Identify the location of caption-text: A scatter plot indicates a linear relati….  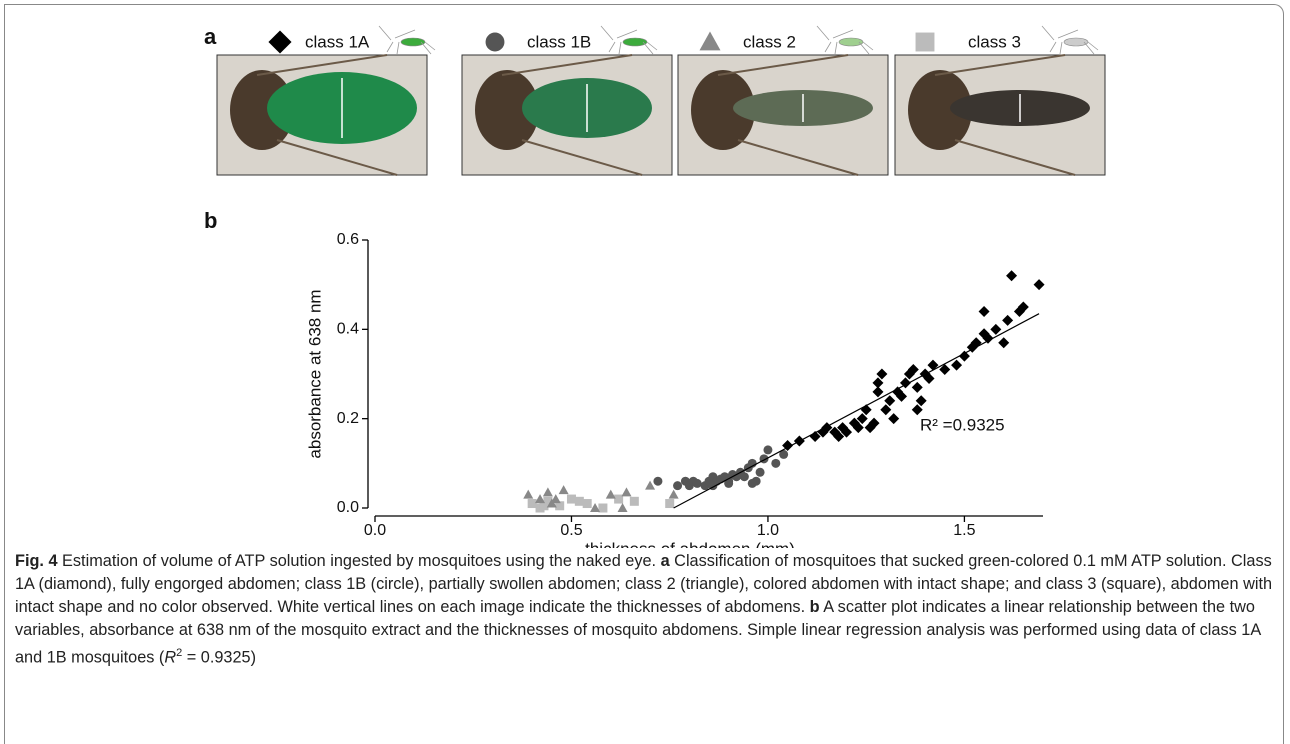
(638, 632).